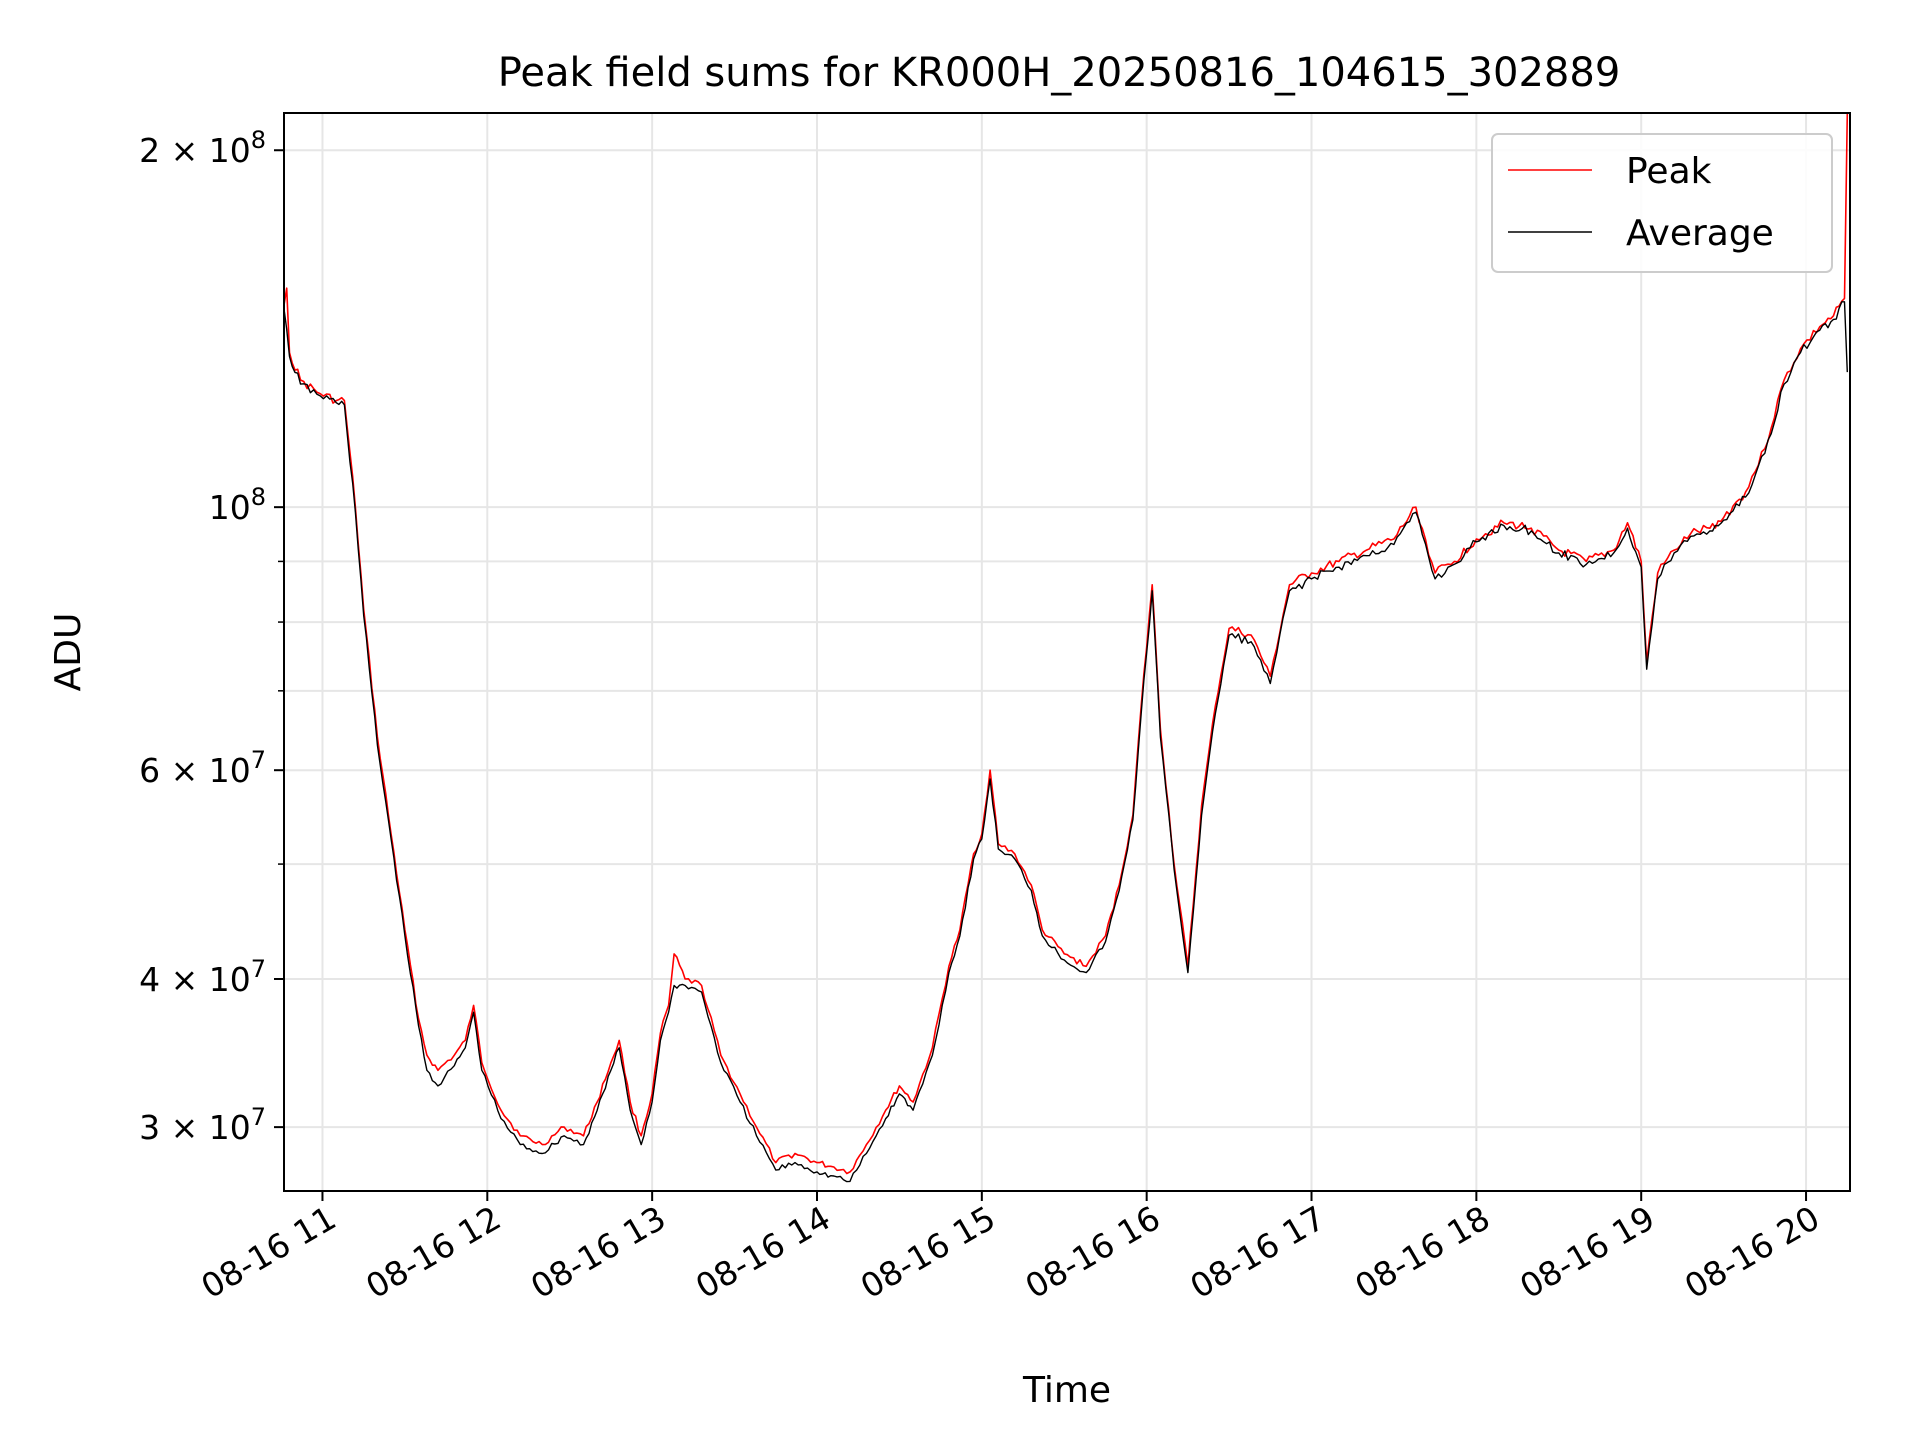  I want to click on x-tick-label: 08-16 13, so click(598, 1252).